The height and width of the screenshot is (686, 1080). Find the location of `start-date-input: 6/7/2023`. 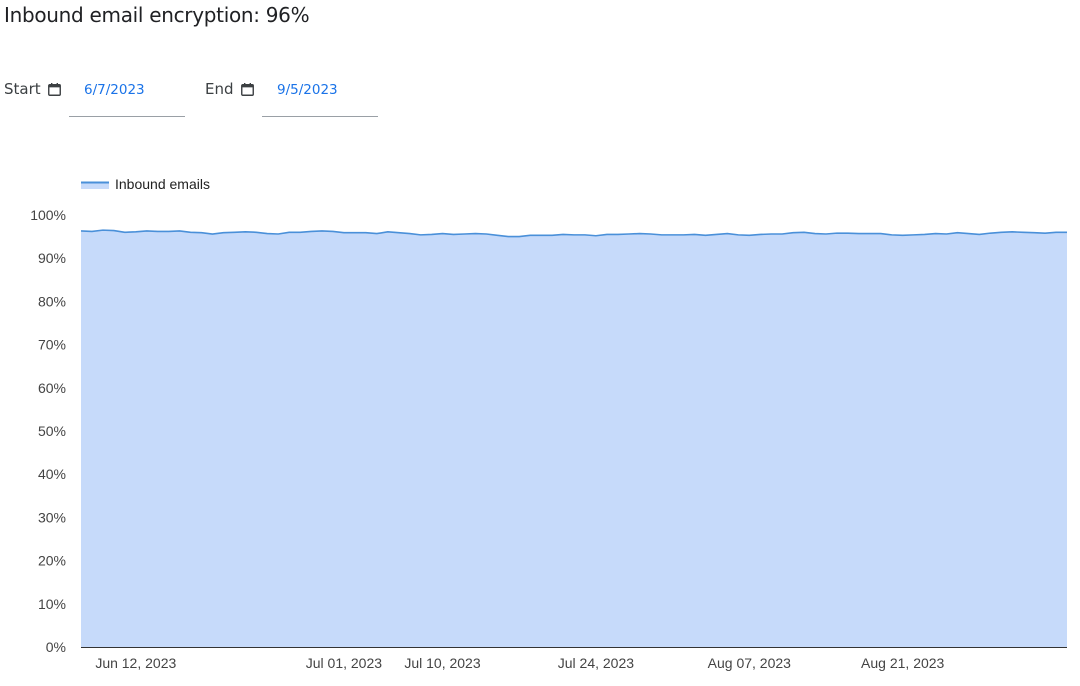

start-date-input: 6/7/2023 is located at coordinates (127, 97).